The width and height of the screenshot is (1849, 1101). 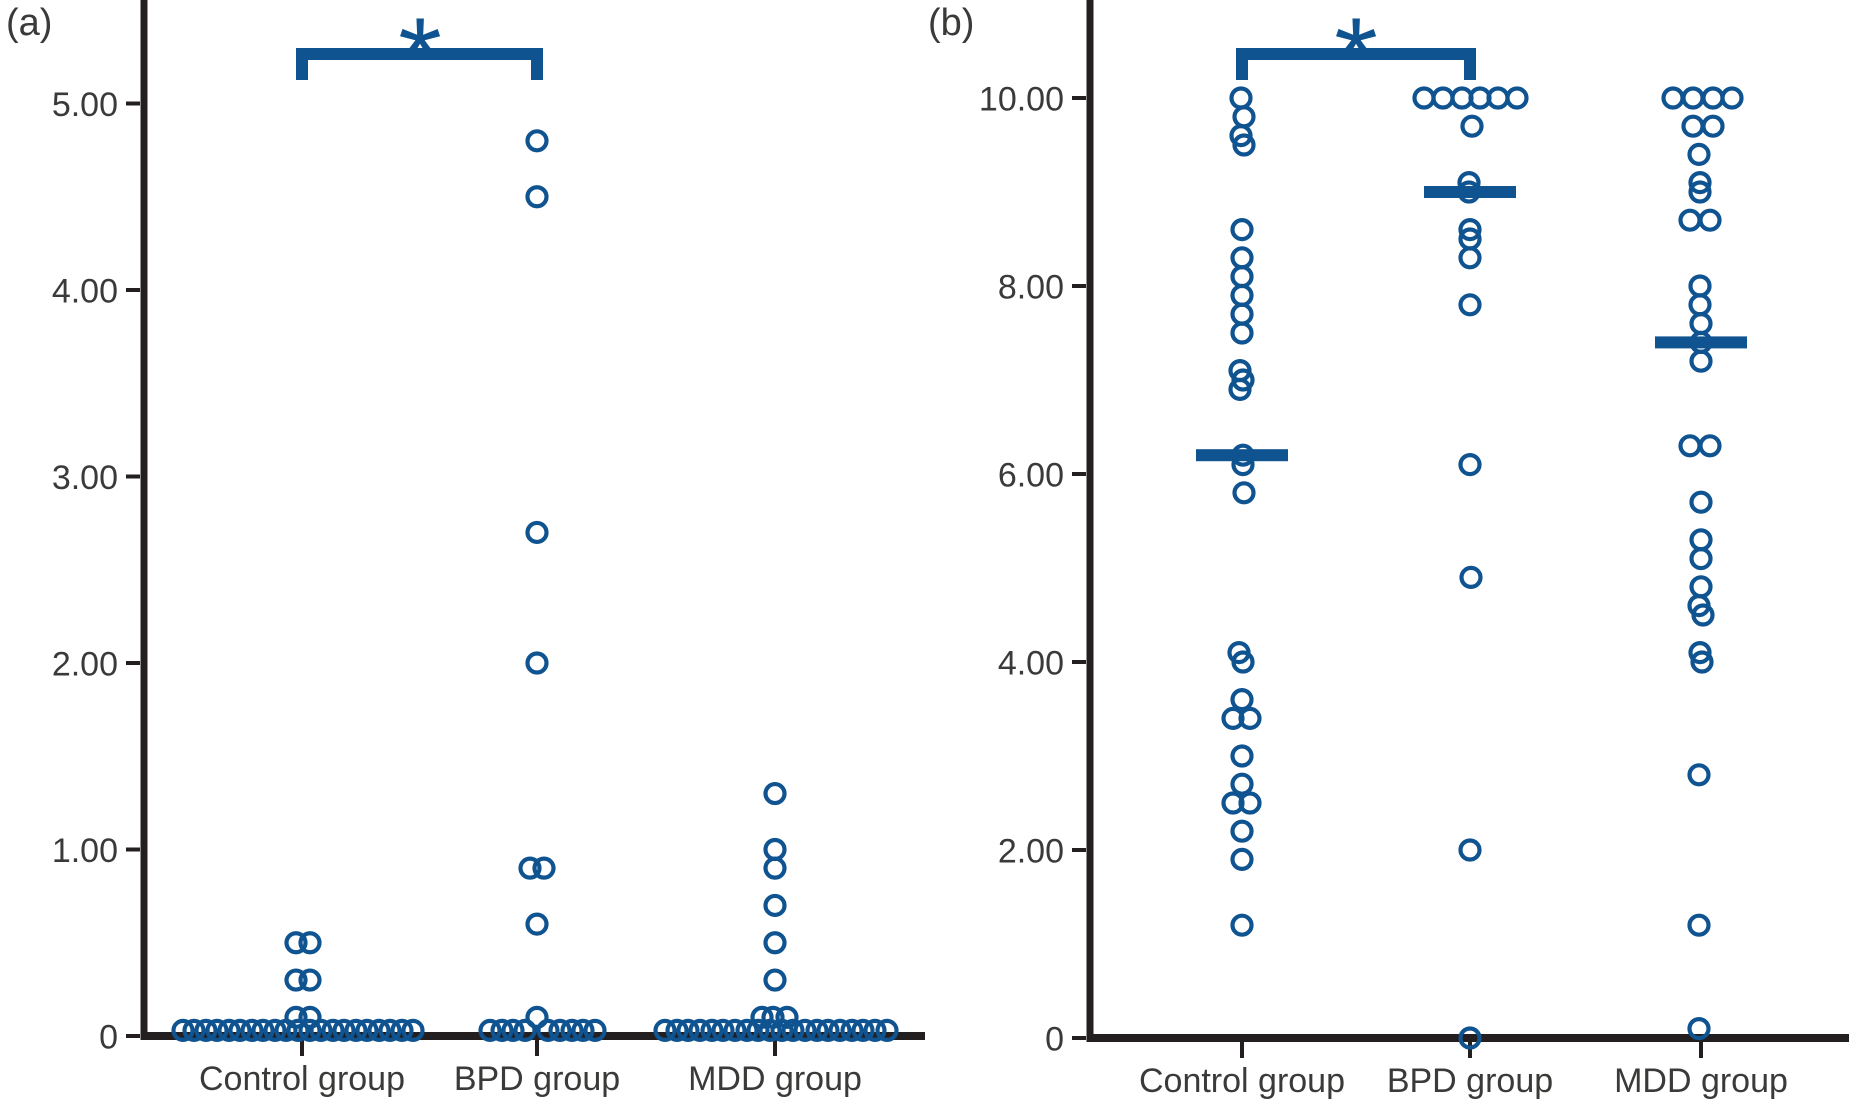 What do you see at coordinates (144, 520) in the screenshot?
I see `y-axis-line` at bounding box center [144, 520].